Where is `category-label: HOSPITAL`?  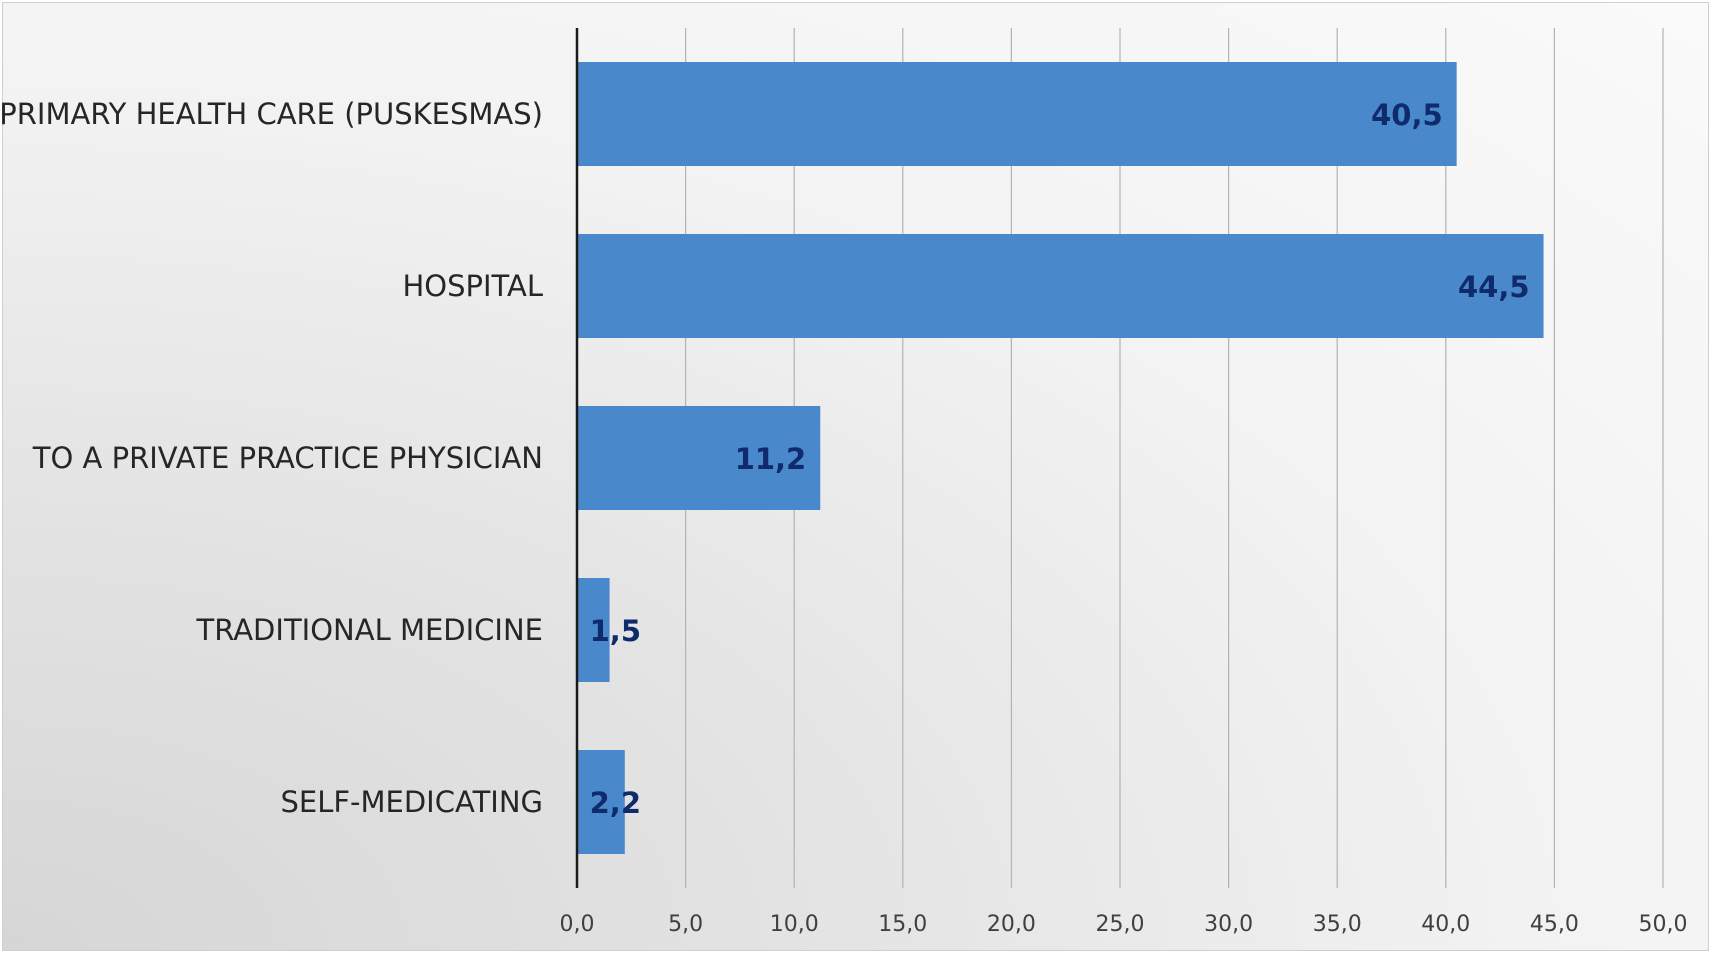 category-label: HOSPITAL is located at coordinates (472, 286).